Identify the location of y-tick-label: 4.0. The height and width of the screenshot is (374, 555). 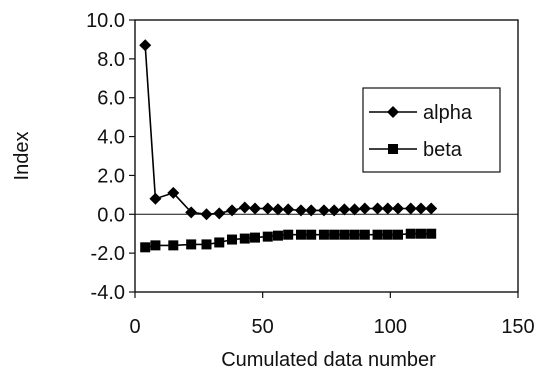
(111, 138).